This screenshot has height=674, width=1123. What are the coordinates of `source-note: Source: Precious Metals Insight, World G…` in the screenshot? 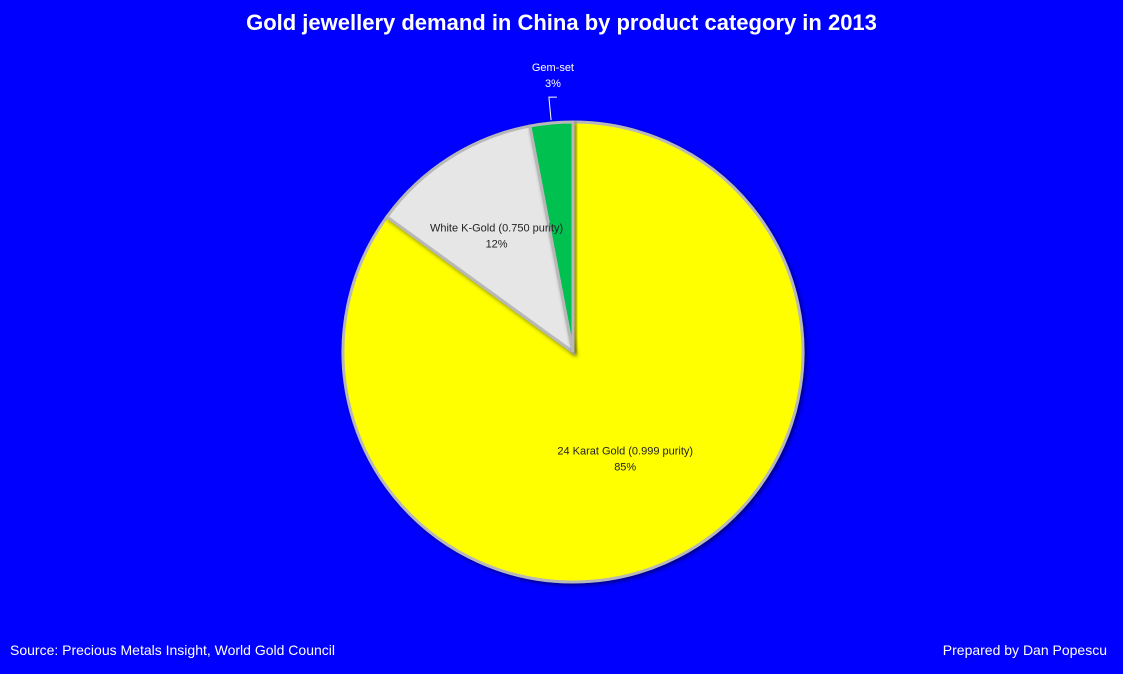 It's located at (172, 650).